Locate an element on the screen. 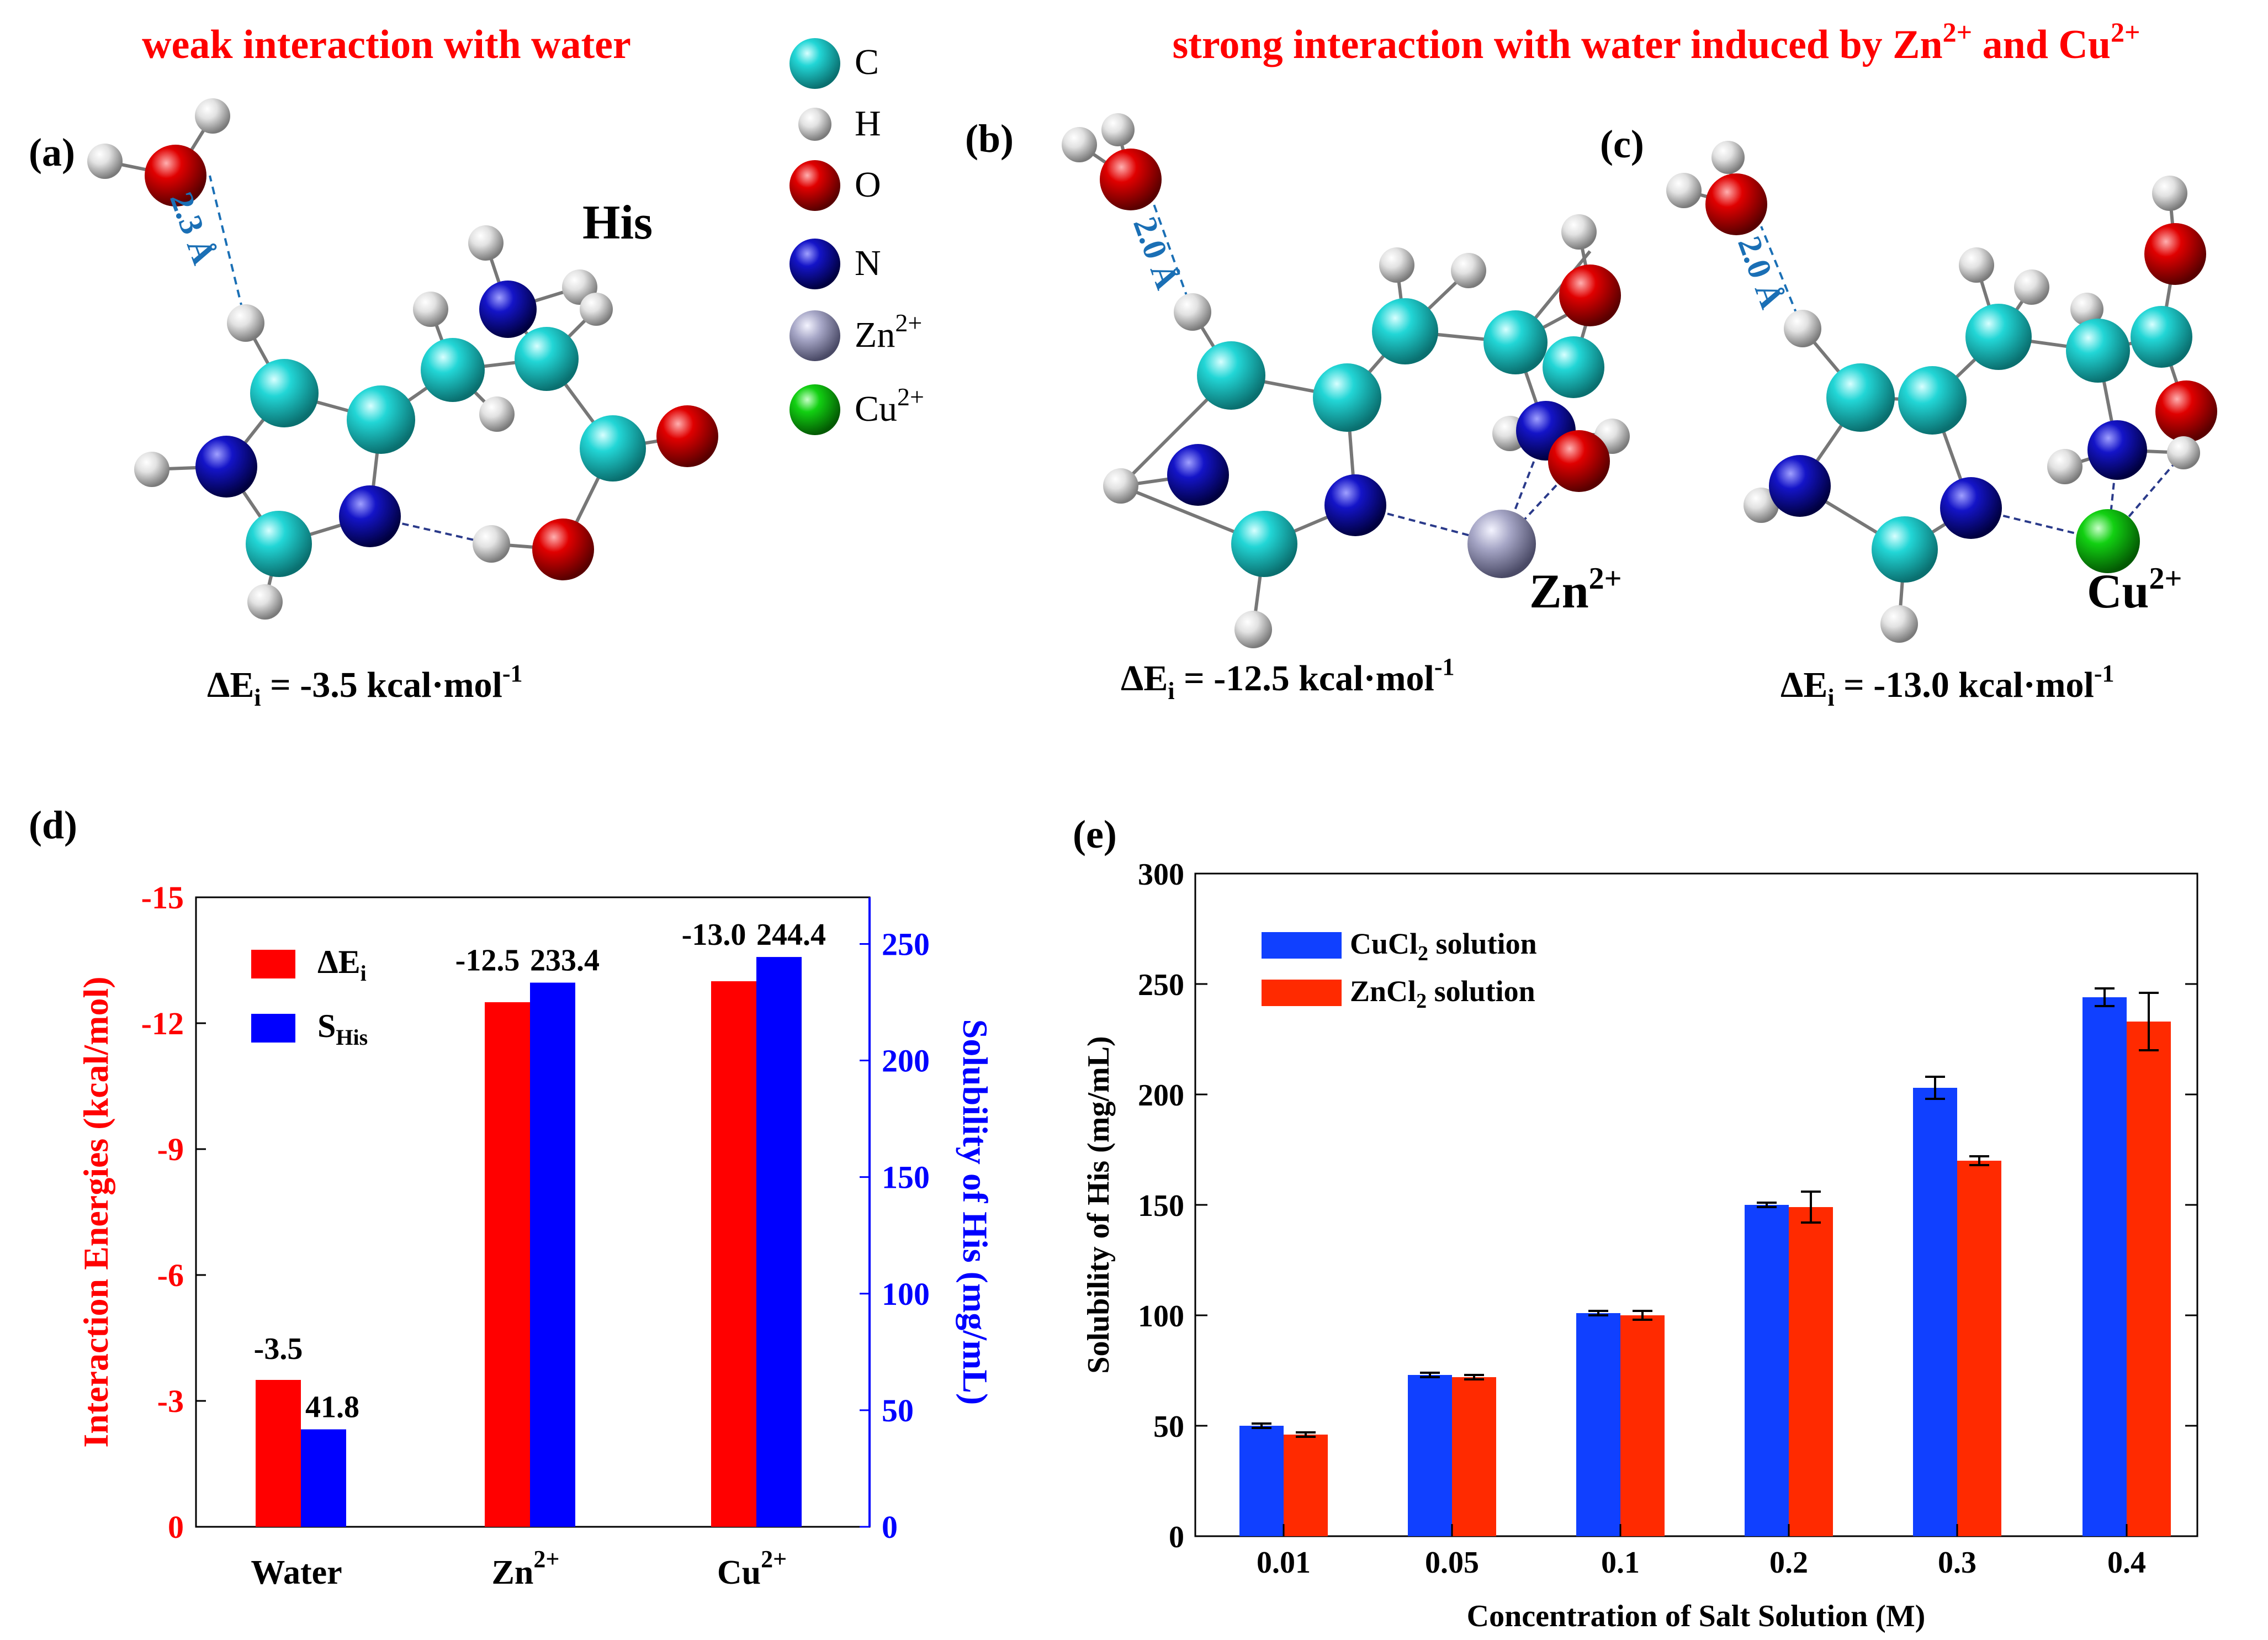  legend-nitrogen-sphere is located at coordinates (815, 264).